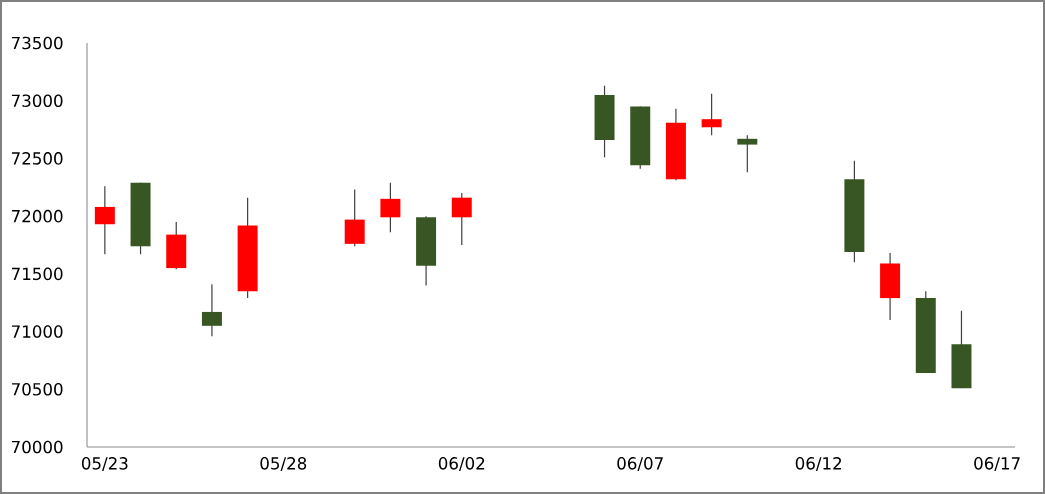  What do you see at coordinates (37, 43) in the screenshot?
I see `y-tick-label: 73500` at bounding box center [37, 43].